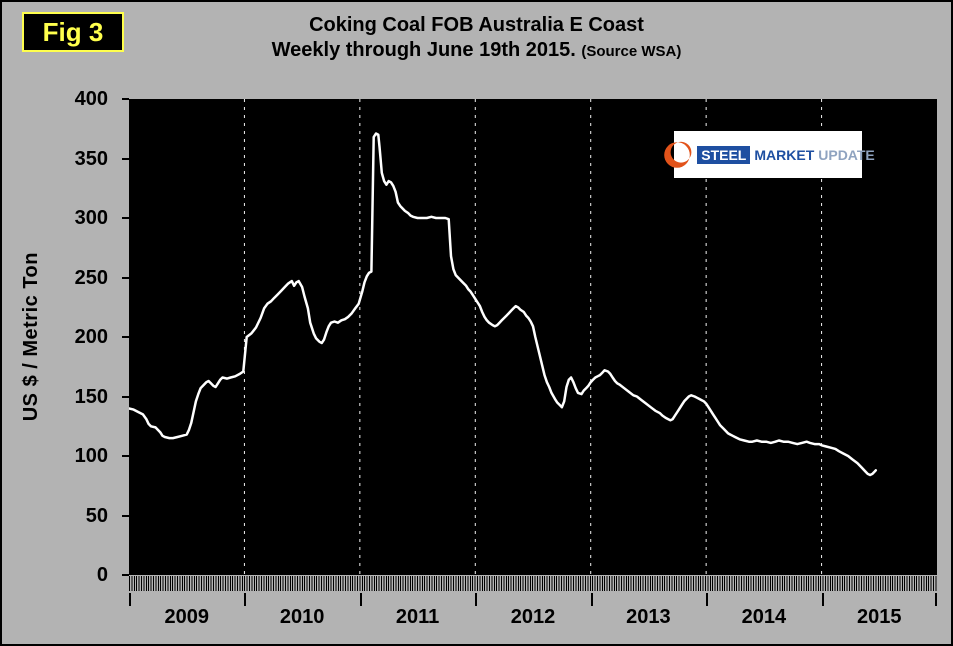 This screenshot has height=646, width=953. I want to click on x-year-label-2014: 2014, so click(764, 617).